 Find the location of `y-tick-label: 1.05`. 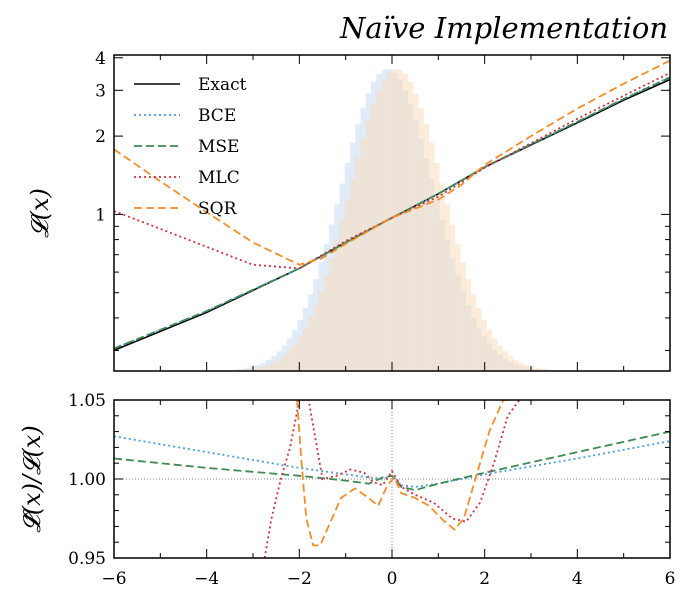

y-tick-label: 1.05 is located at coordinates (87, 401).